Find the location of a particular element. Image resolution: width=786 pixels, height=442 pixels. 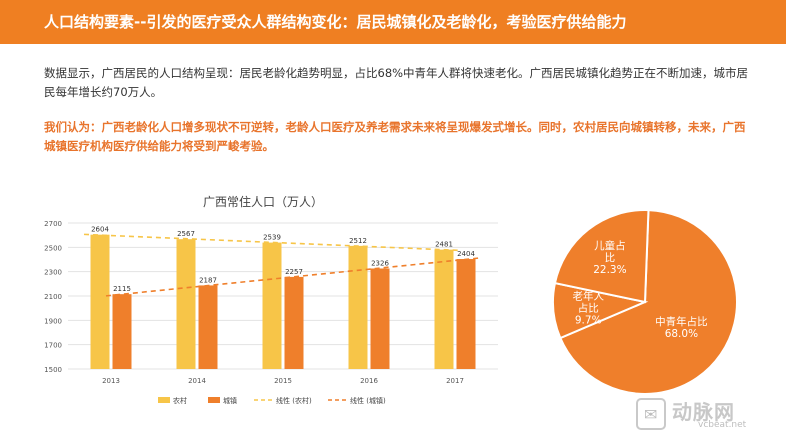

watermark: ✉ 动脉网 vcbeat.net is located at coordinates (706, 413).